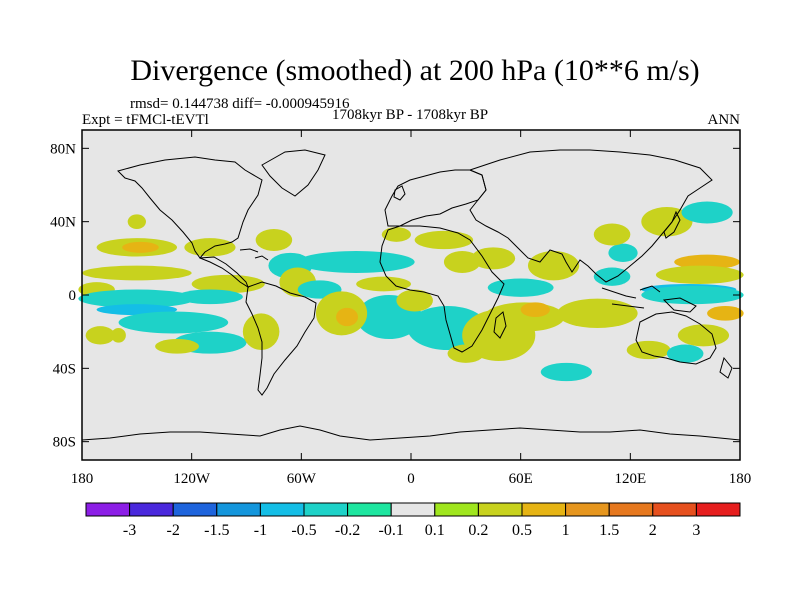 This screenshot has width=800, height=600. What do you see at coordinates (399, 193) in the screenshot?
I see `coast-uk` at bounding box center [399, 193].